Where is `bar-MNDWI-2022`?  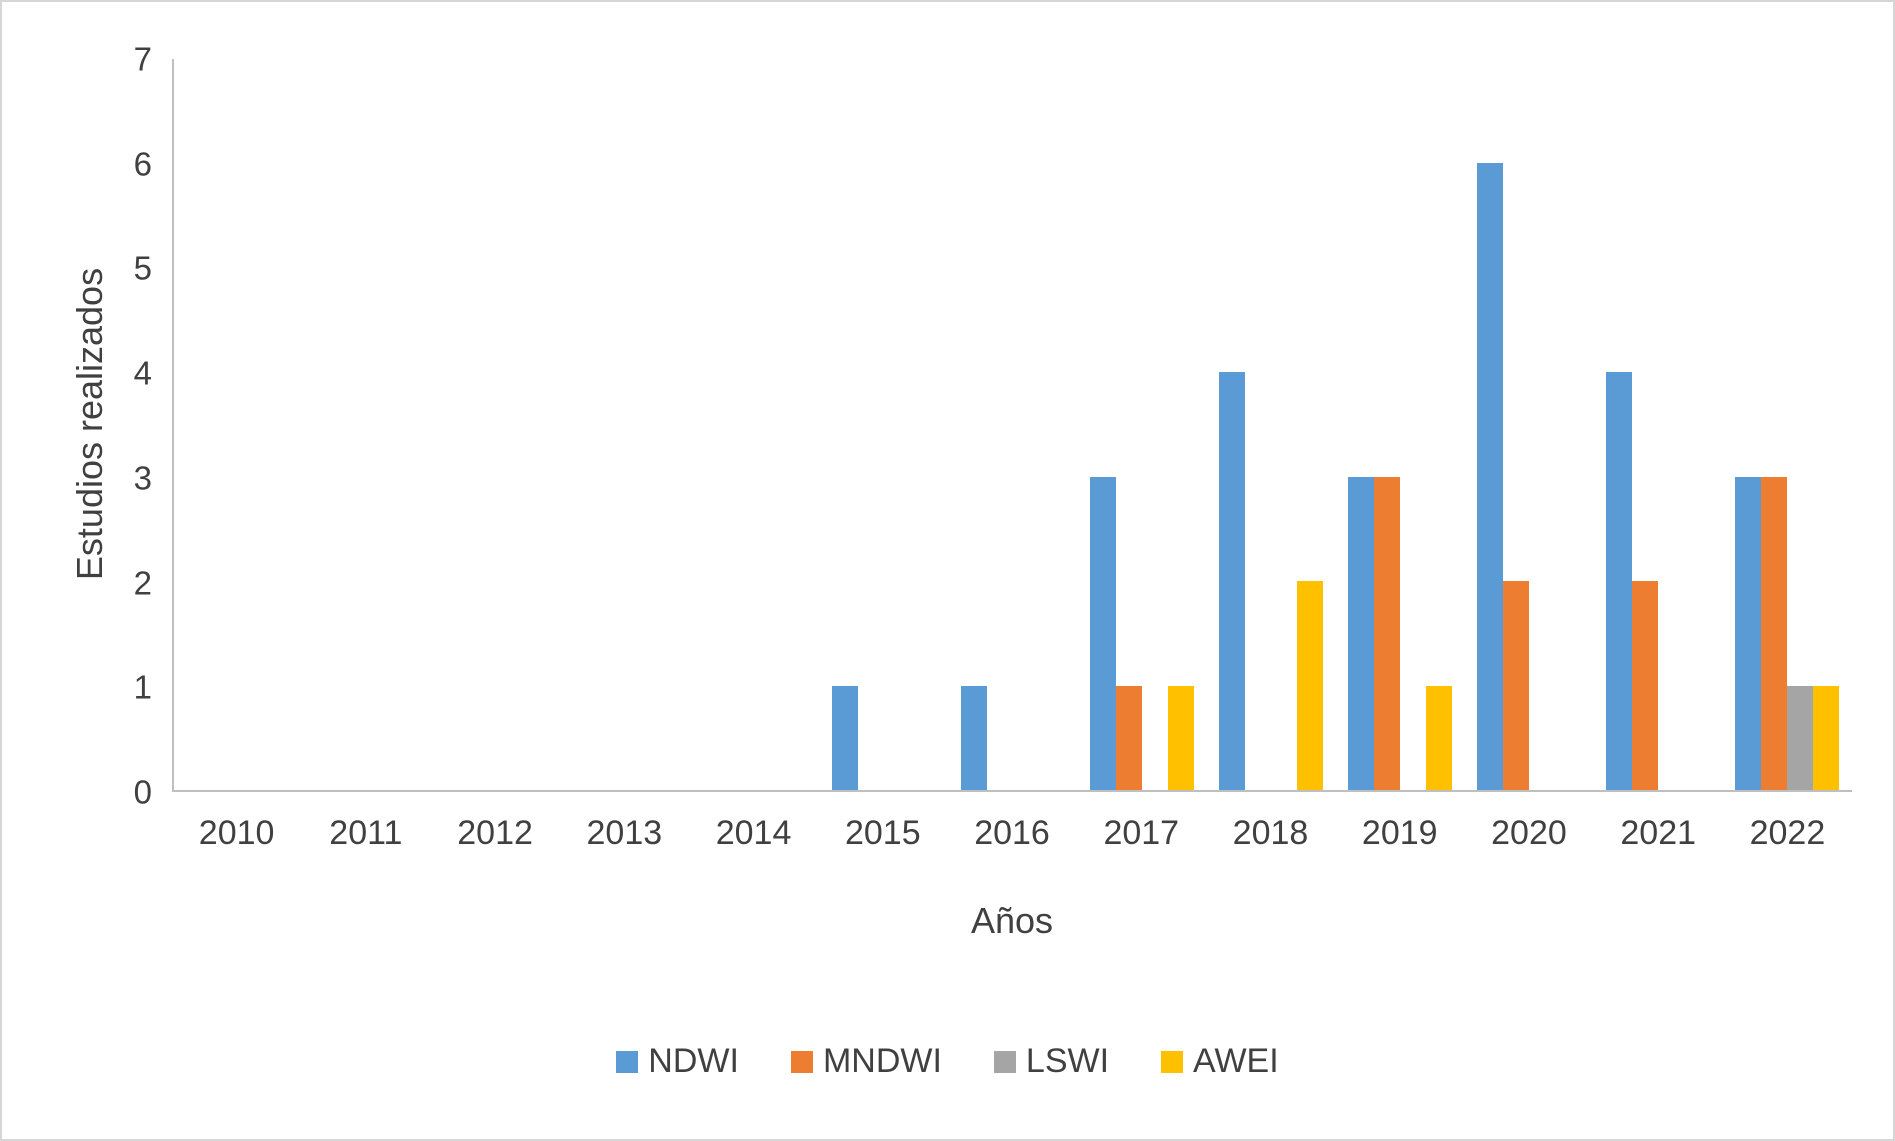
bar-MNDWI-2022 is located at coordinates (1774, 633).